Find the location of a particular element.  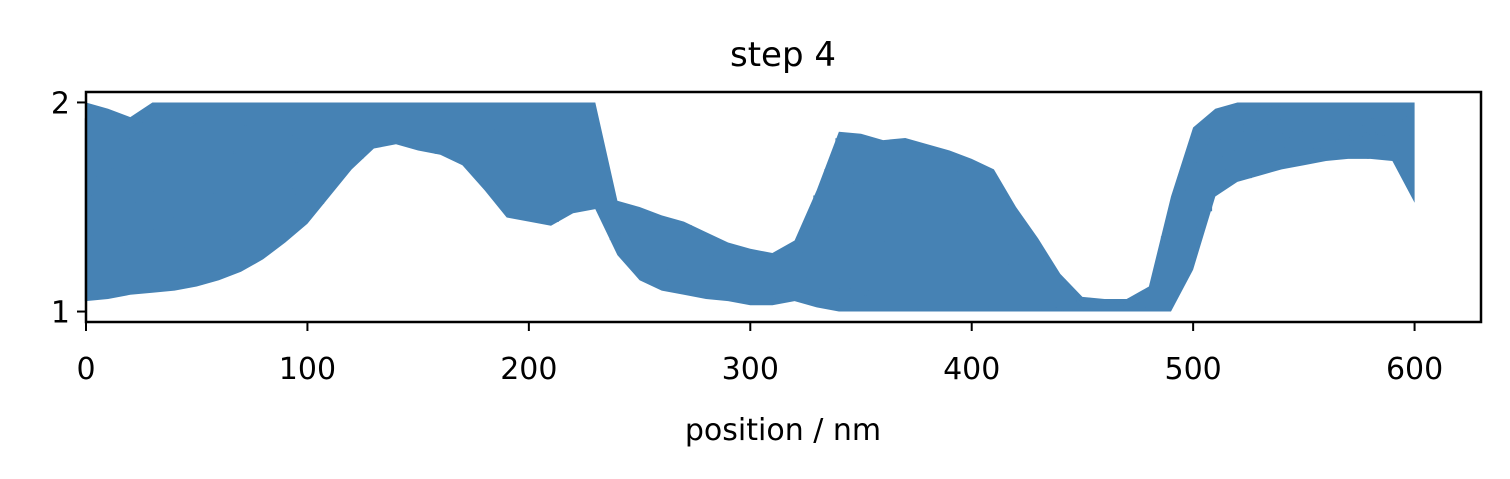

x-tick-label: 200 is located at coordinates (528, 369).